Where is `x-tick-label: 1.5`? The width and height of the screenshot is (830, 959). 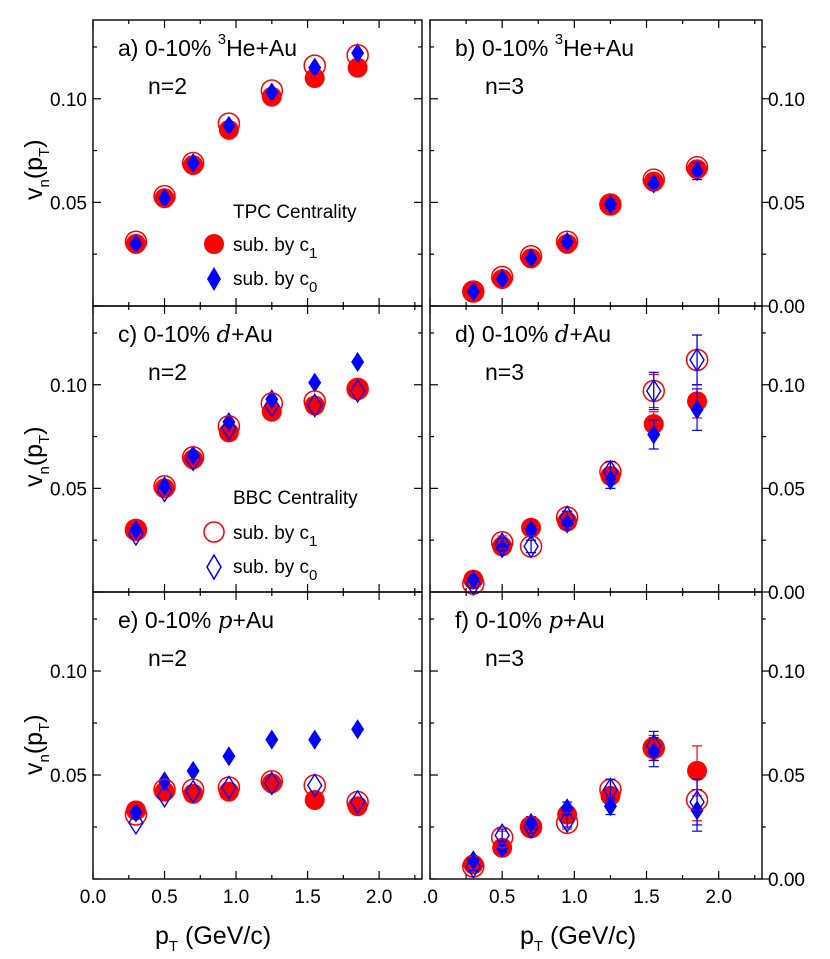 x-tick-label: 1.5 is located at coordinates (307, 897).